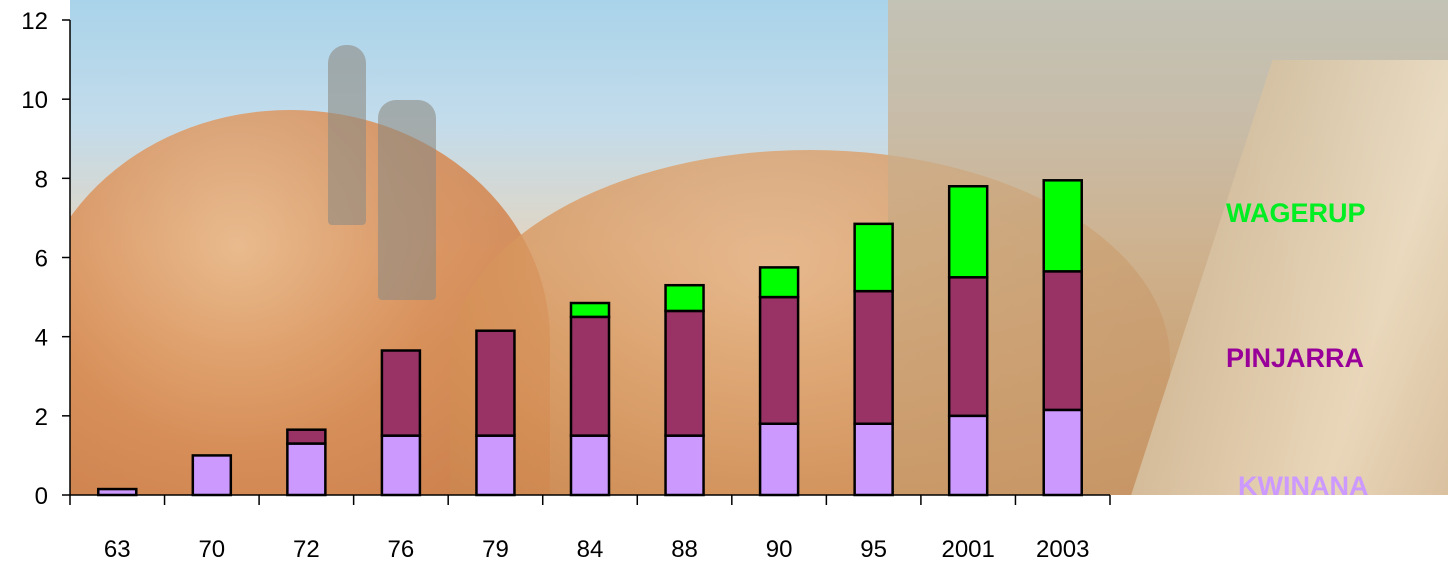 The image size is (1448, 561). I want to click on legend-pinjarra: PINJARRA, so click(1295, 358).